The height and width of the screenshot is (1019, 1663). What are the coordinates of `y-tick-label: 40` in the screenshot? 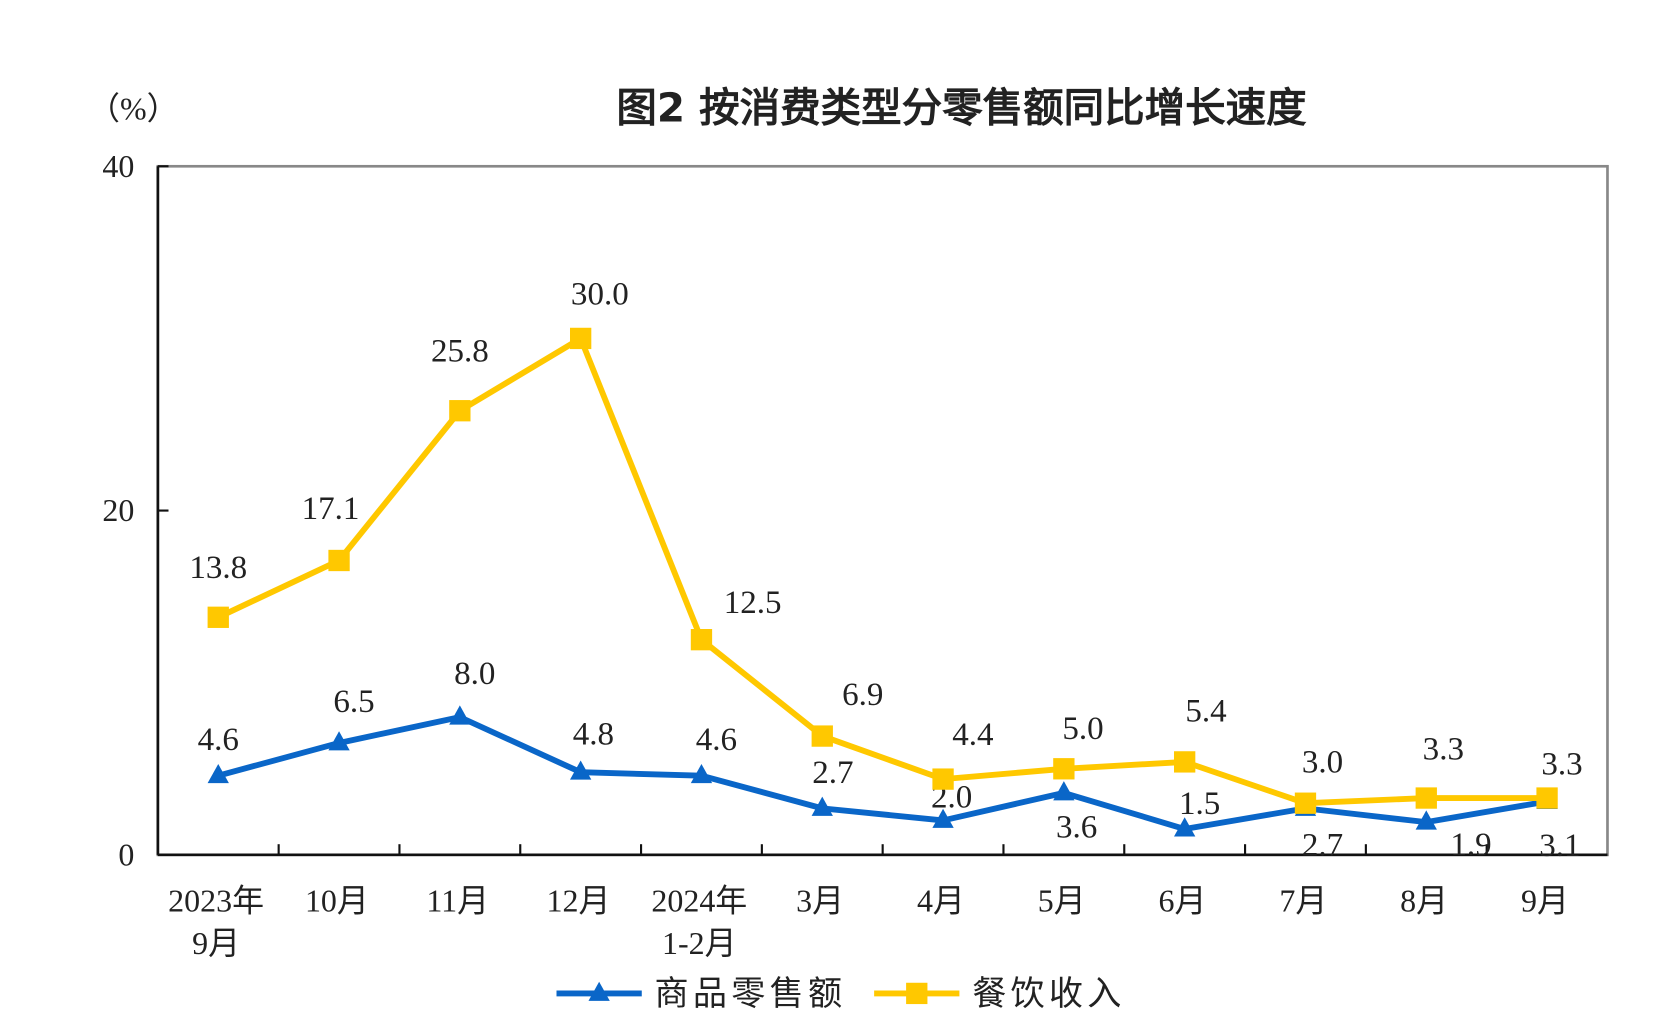 It's located at (118, 166).